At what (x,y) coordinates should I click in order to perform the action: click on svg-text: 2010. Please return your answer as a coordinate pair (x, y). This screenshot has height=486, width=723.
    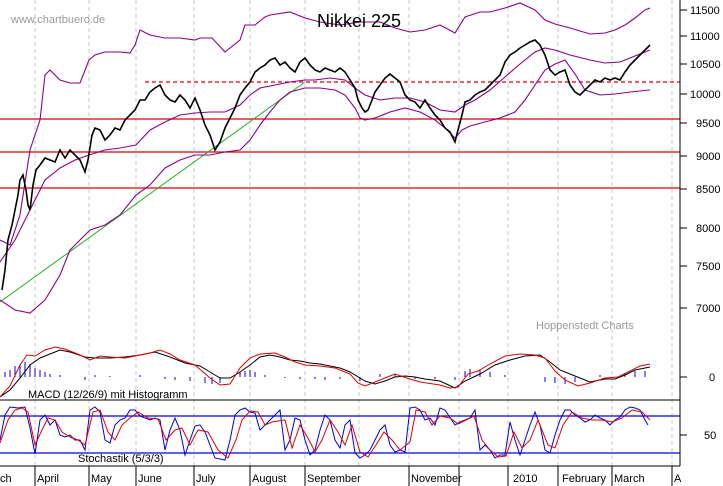
    Looking at the image, I should click on (525, 479).